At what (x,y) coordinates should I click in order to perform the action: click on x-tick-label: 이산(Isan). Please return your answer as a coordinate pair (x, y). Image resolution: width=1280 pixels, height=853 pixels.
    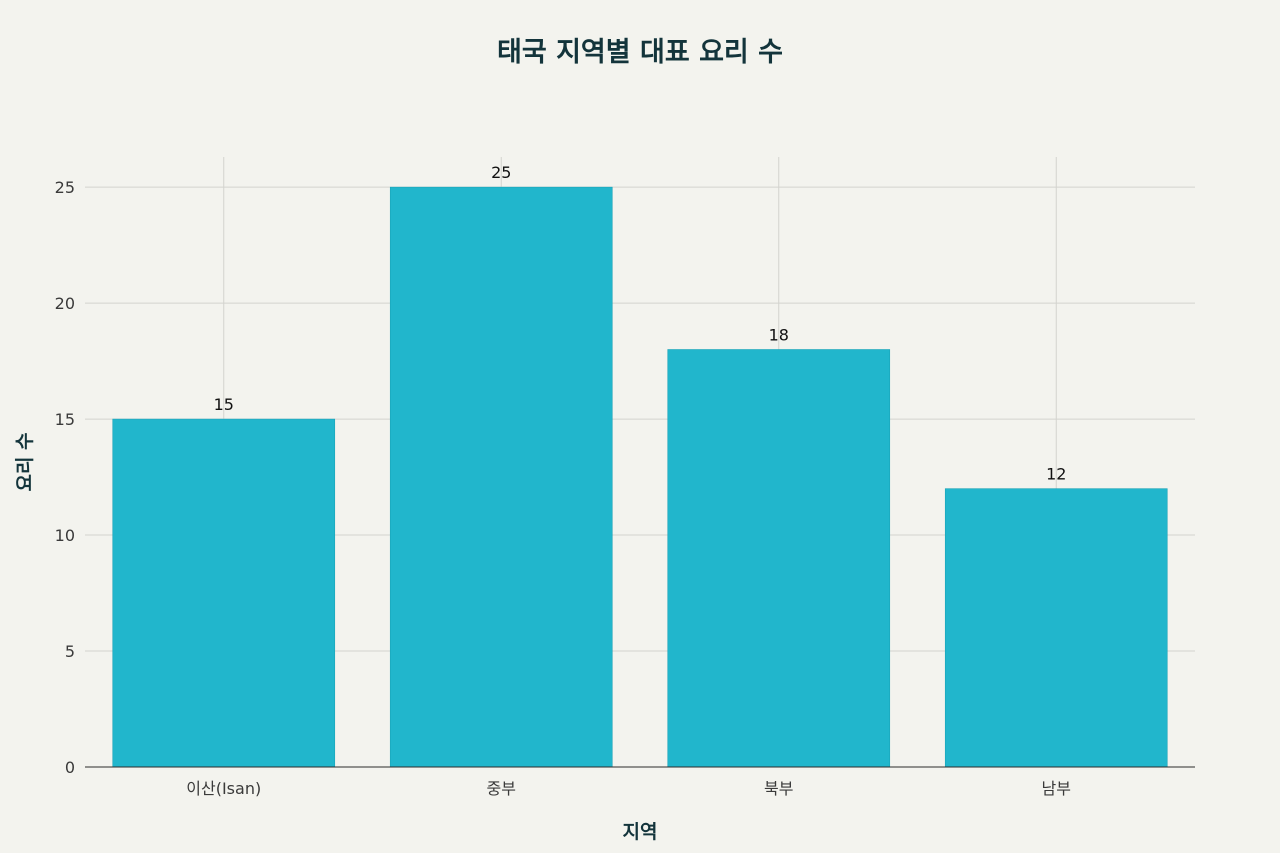
    Looking at the image, I should click on (223, 788).